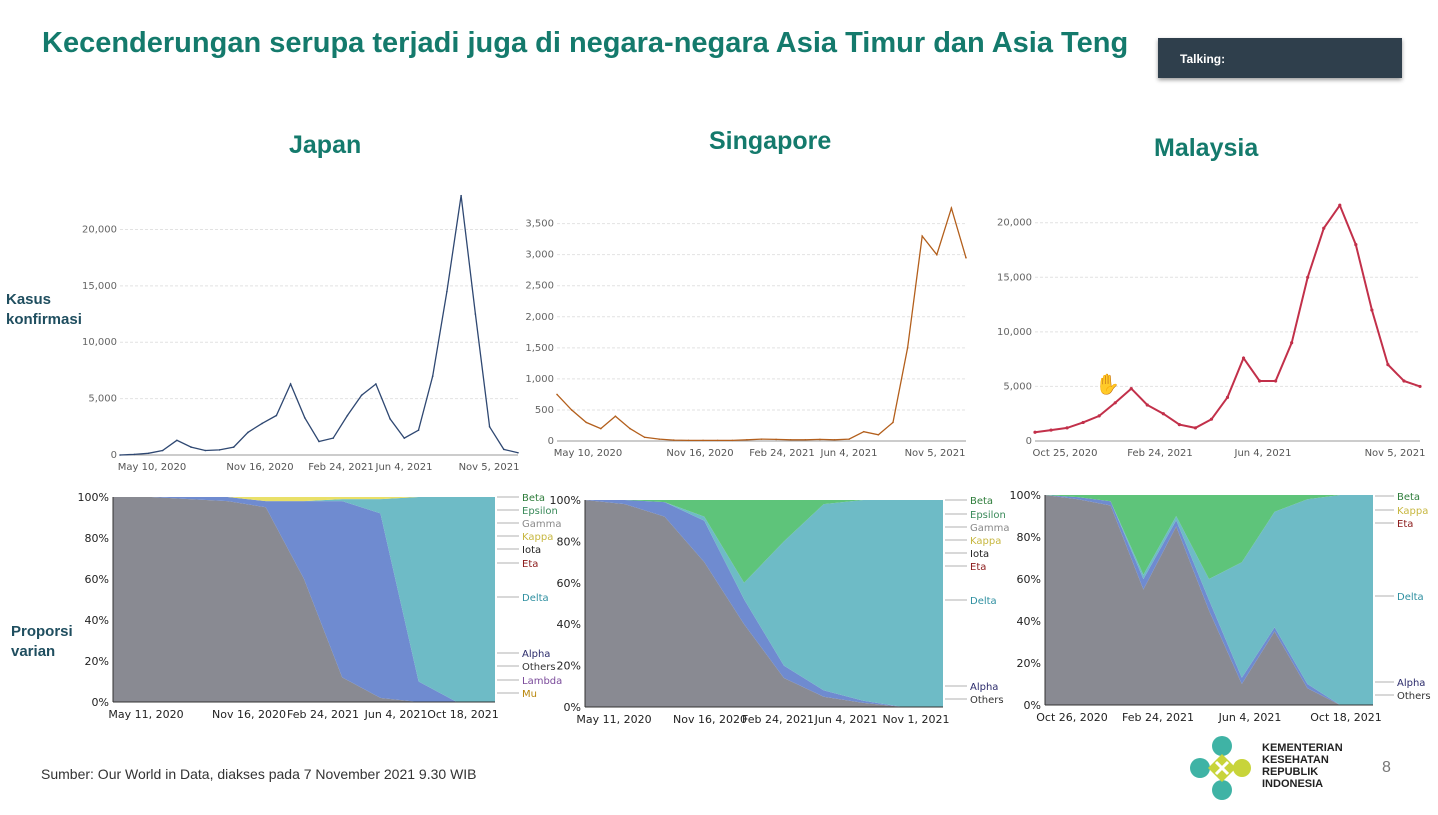 This screenshot has width=1438, height=815. What do you see at coordinates (530, 564) in the screenshot?
I see `legend-label-eta: Eta` at bounding box center [530, 564].